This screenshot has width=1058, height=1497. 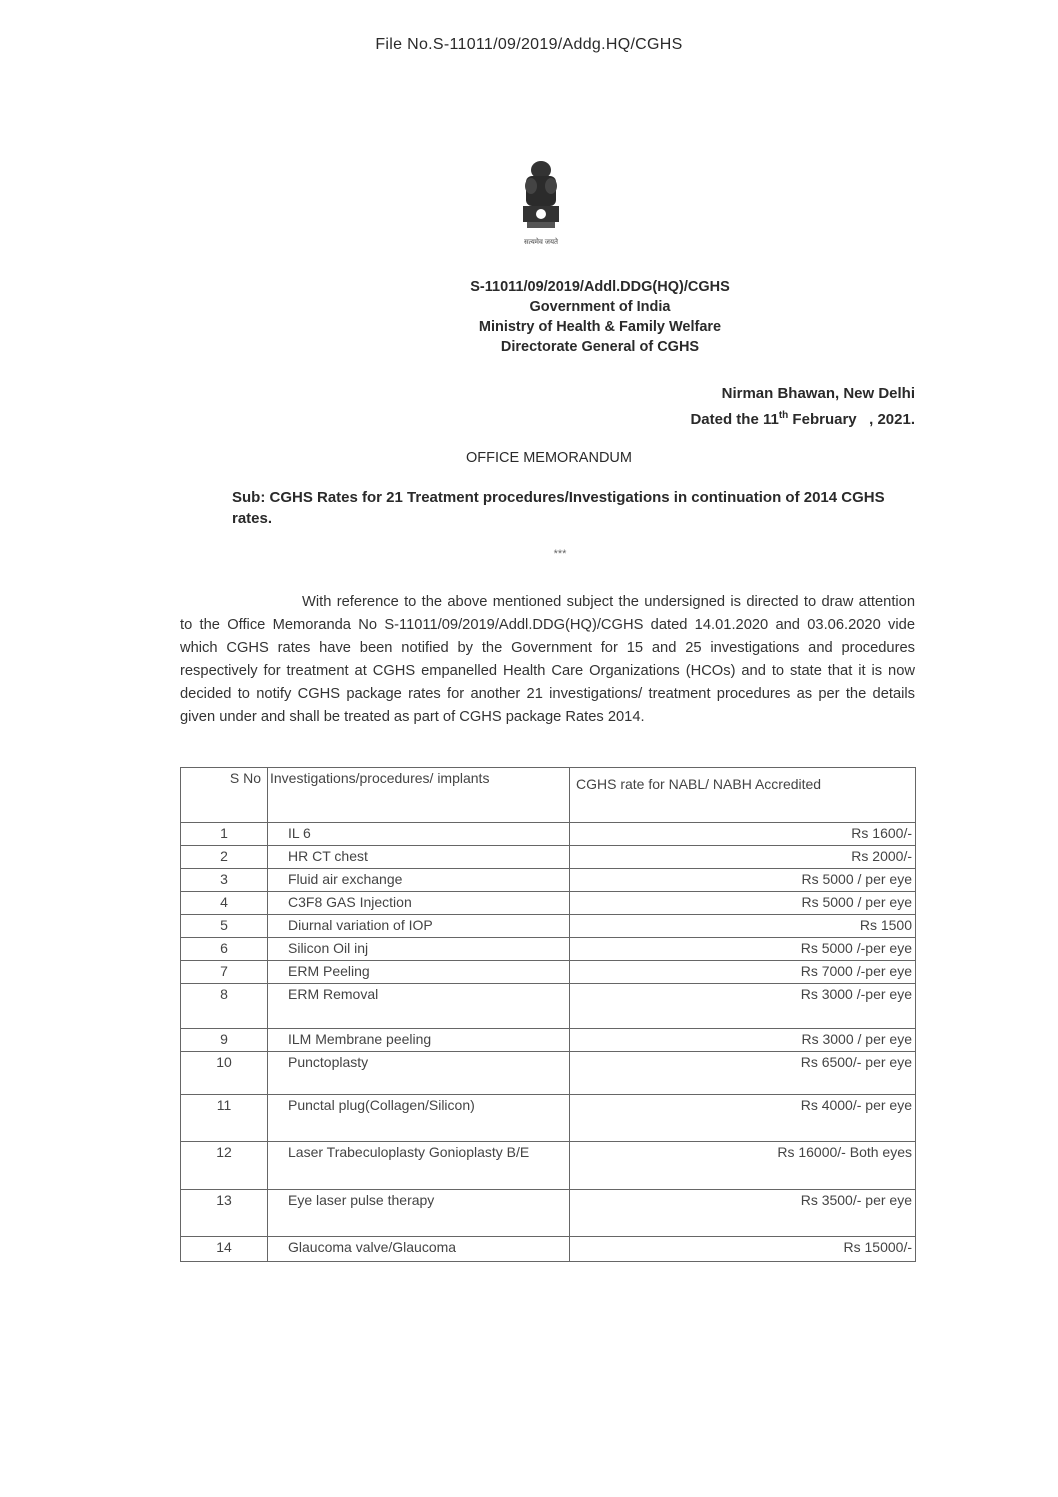 I want to click on cell-rate: Rs 1600/-, so click(x=742, y=834).